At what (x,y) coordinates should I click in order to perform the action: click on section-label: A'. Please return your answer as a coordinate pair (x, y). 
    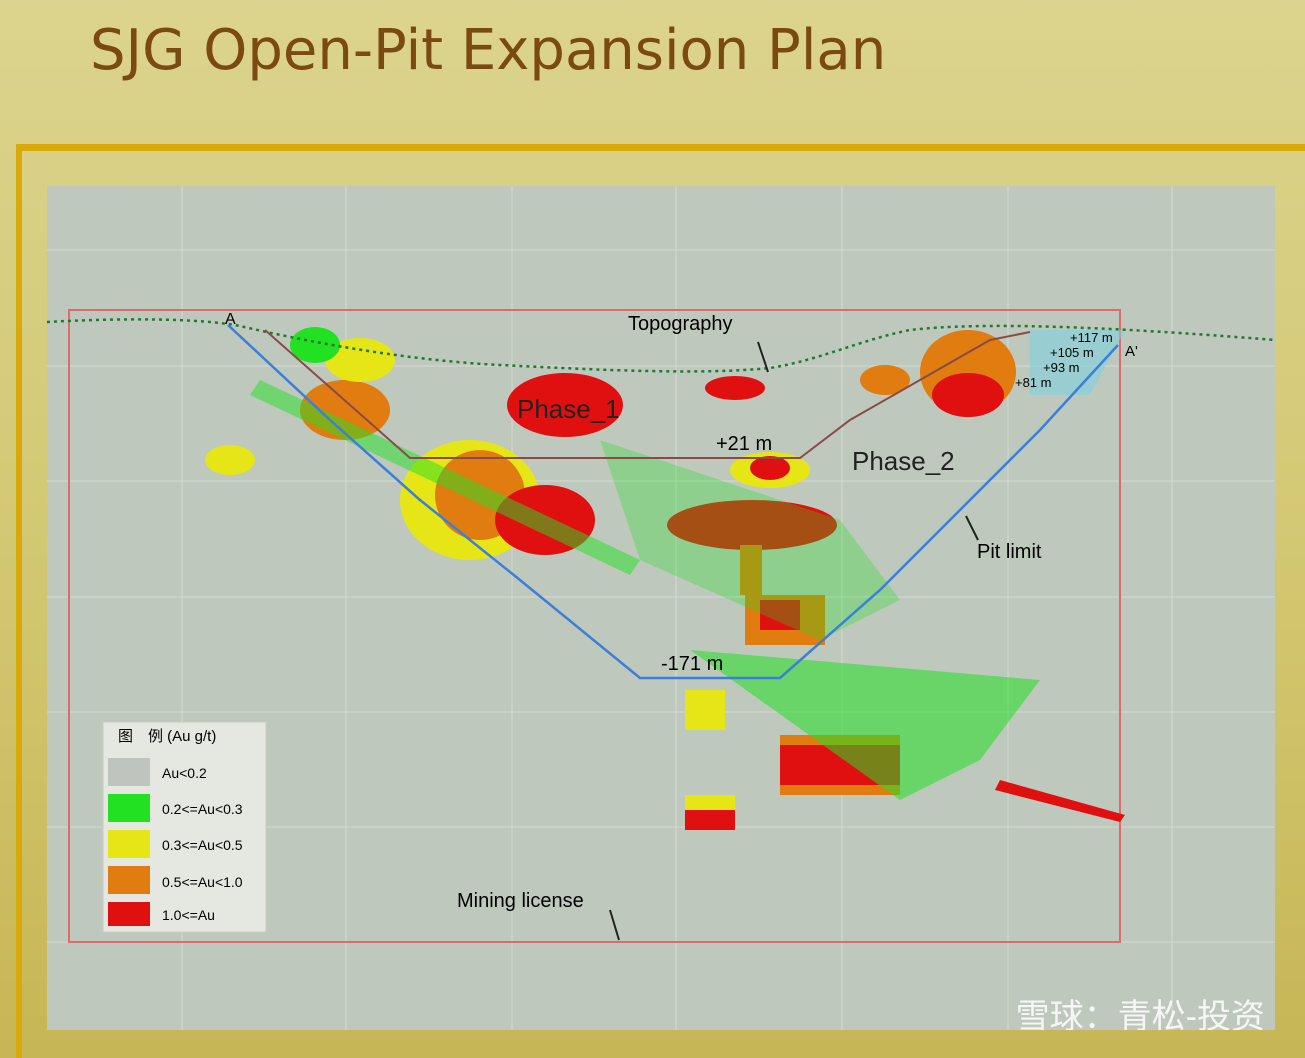
    Looking at the image, I should click on (1131, 351).